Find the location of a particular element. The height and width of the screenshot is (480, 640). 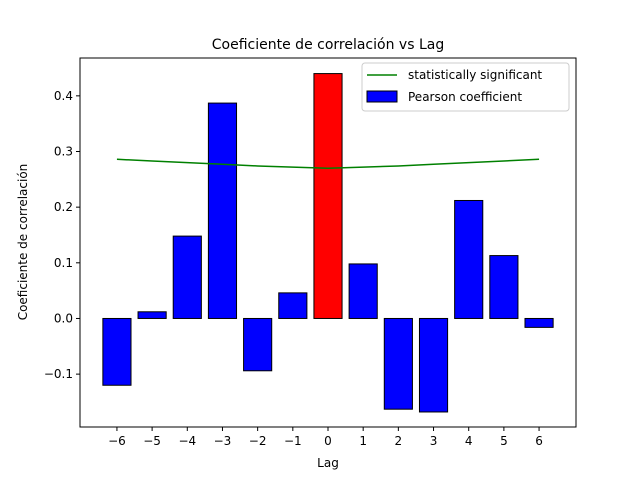

x-tick-label: 2 is located at coordinates (399, 441).